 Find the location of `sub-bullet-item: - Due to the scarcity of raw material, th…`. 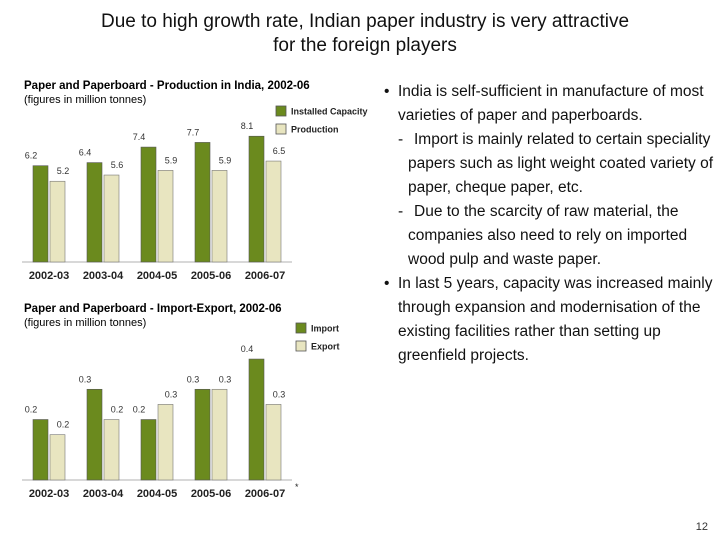

sub-bullet-item: - Due to the scarcity of raw material, th… is located at coordinates (549, 236).